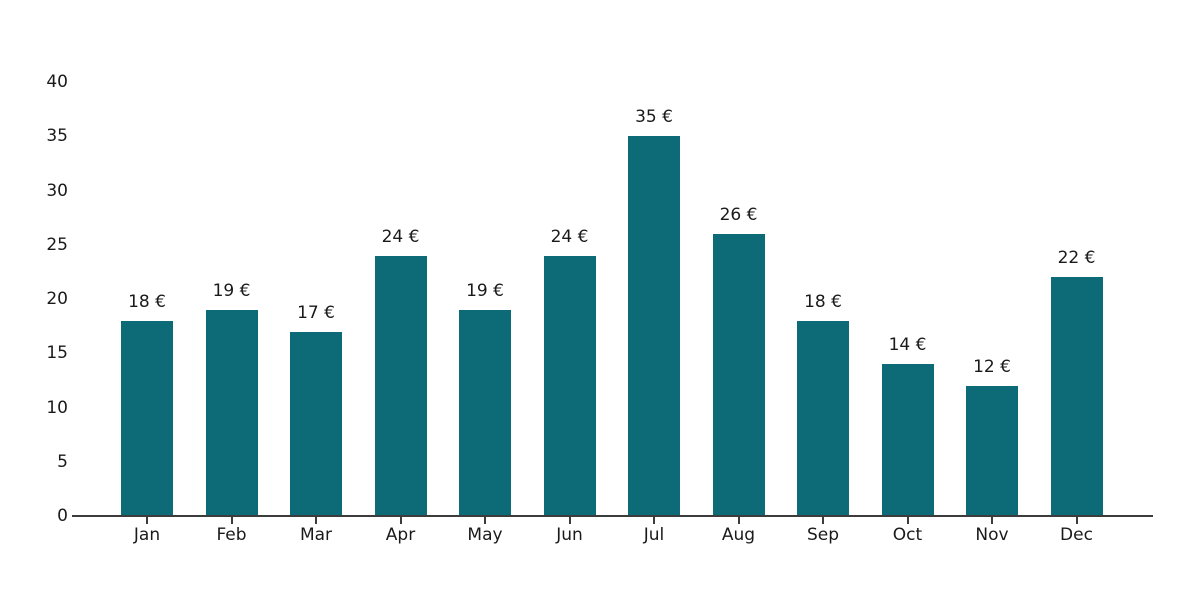 This screenshot has height=600, width=1200. Describe the element at coordinates (485, 412) in the screenshot. I see `bar-may` at that location.